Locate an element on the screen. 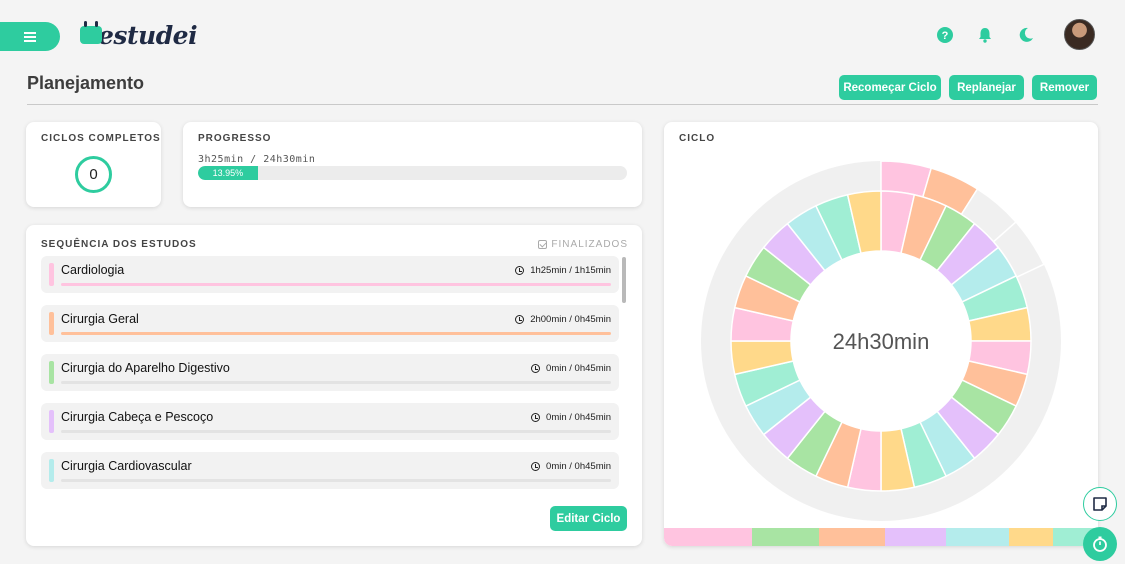 The width and height of the screenshot is (1125, 564). list-scrollbar is located at coordinates (624, 280).